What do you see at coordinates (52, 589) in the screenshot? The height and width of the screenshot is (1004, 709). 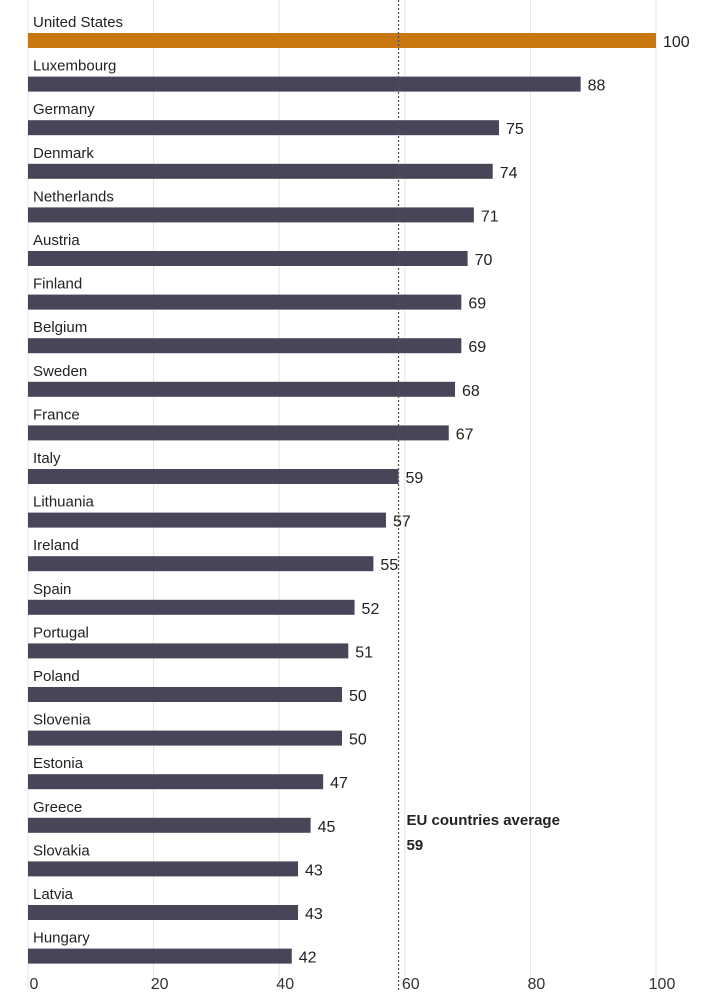 I see `category-label: Spain` at bounding box center [52, 589].